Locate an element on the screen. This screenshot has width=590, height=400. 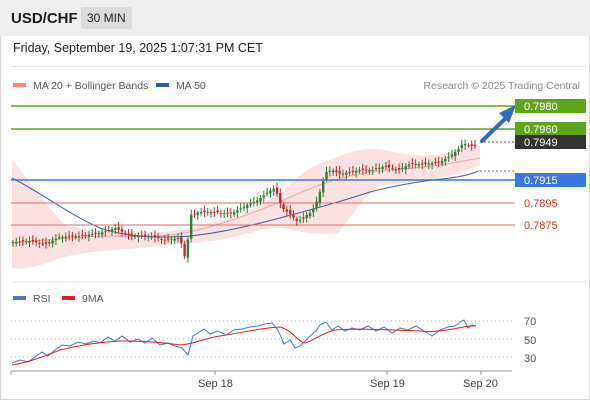
legend-9ma-label: 9MA is located at coordinates (93, 299).